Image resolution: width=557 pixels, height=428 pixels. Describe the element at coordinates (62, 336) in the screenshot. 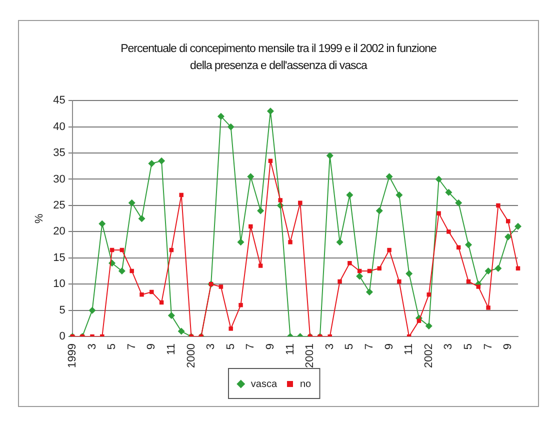

I see `y-tick-label: 0` at that location.